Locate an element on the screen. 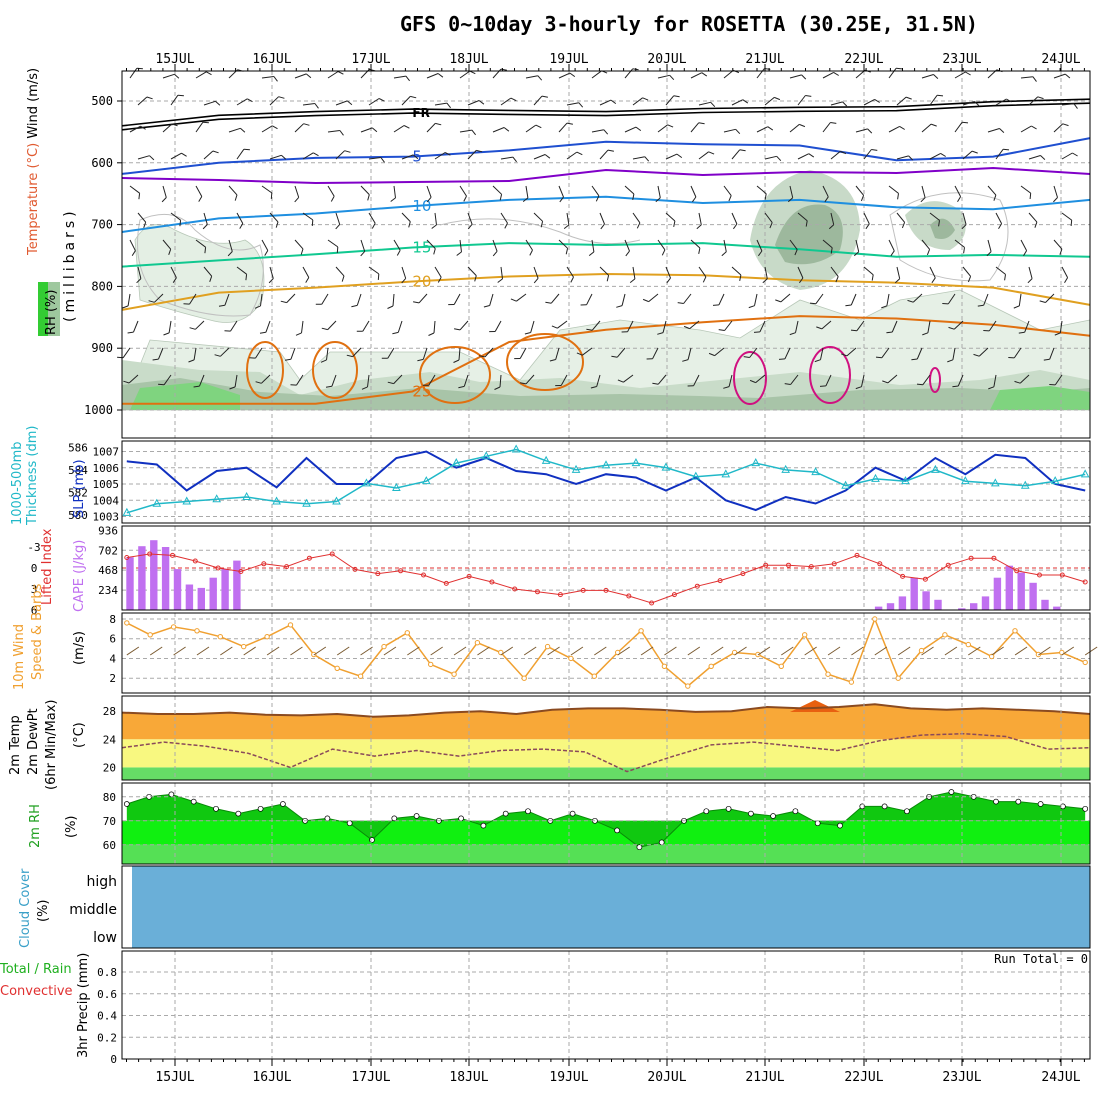  date-label-bottom: 18JUL is located at coordinates (468, 1077).